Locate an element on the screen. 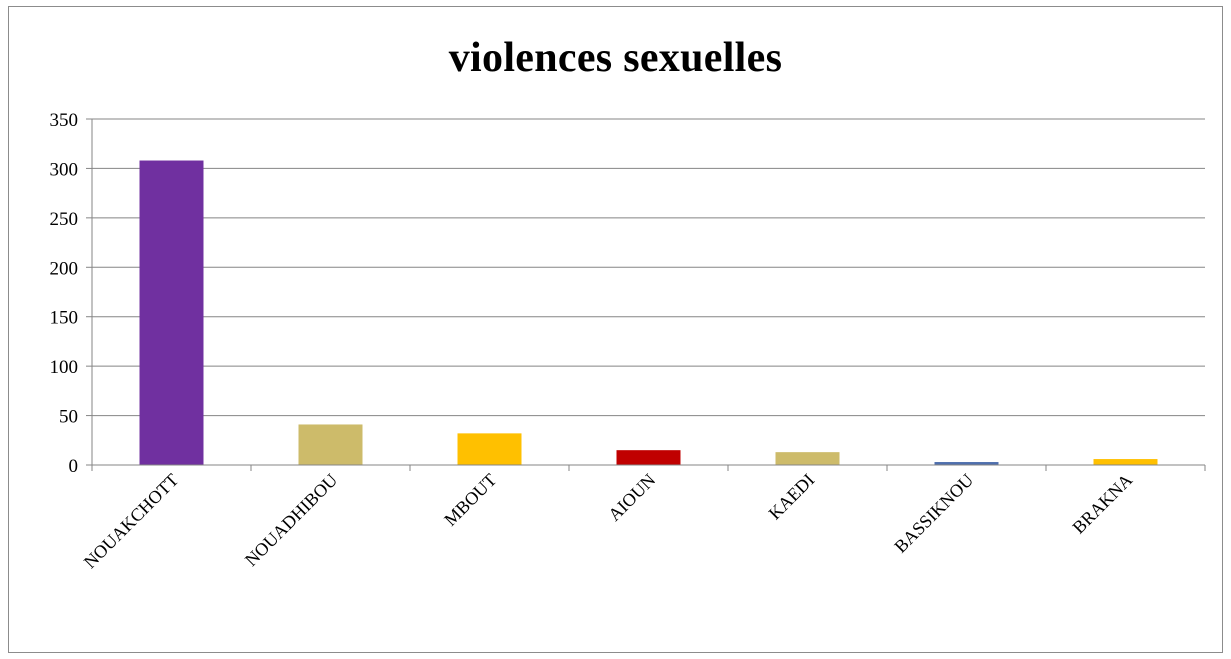 Image resolution: width=1231 pixels, height=659 pixels. y-tick-label: 150 is located at coordinates (64, 318).